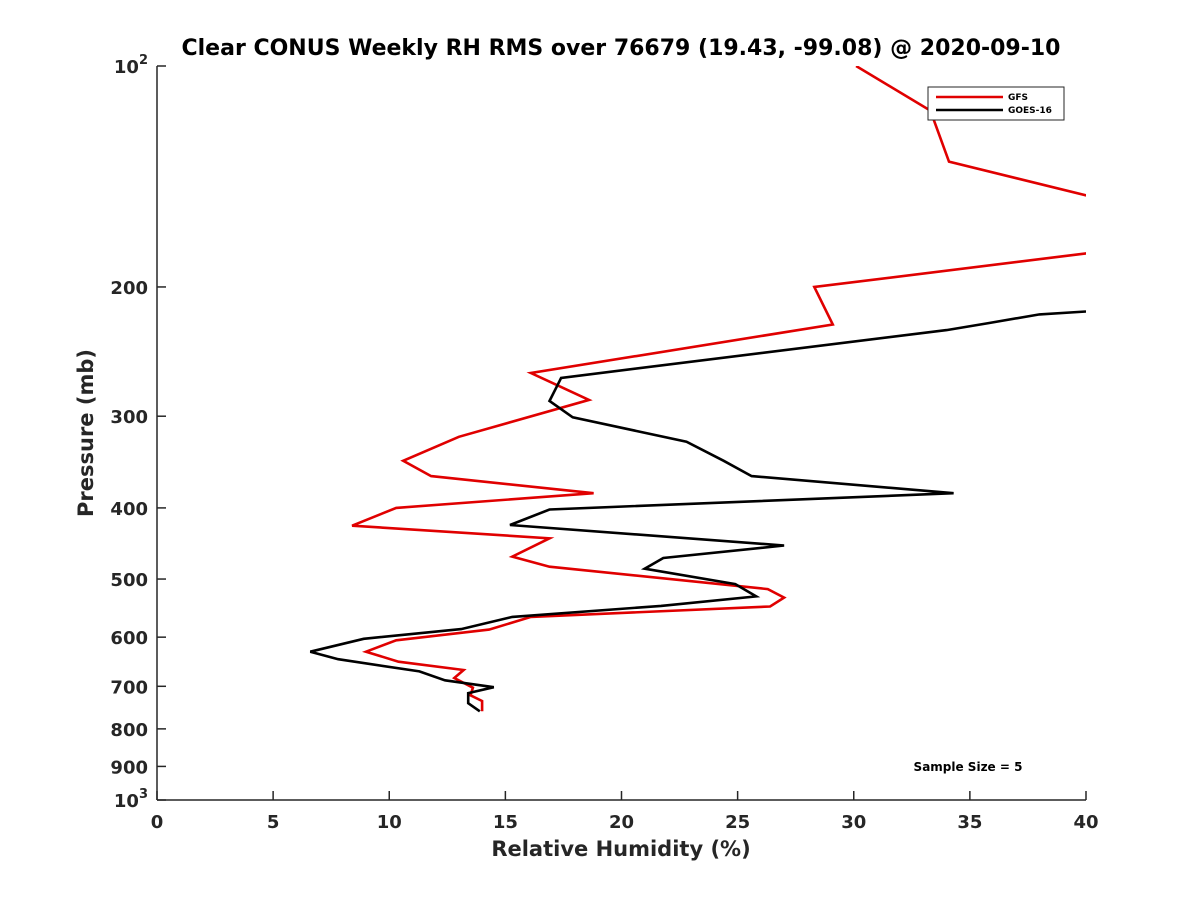 This screenshot has width=1200, height=900. What do you see at coordinates (273, 822) in the screenshot?
I see `x-tick-label: 5` at bounding box center [273, 822].